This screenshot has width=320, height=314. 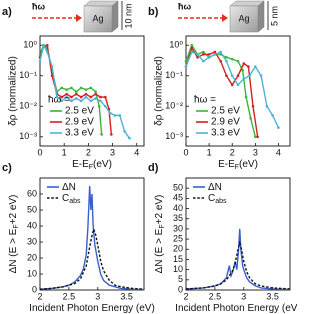 I want to click on series-line, so click(x=238, y=259).